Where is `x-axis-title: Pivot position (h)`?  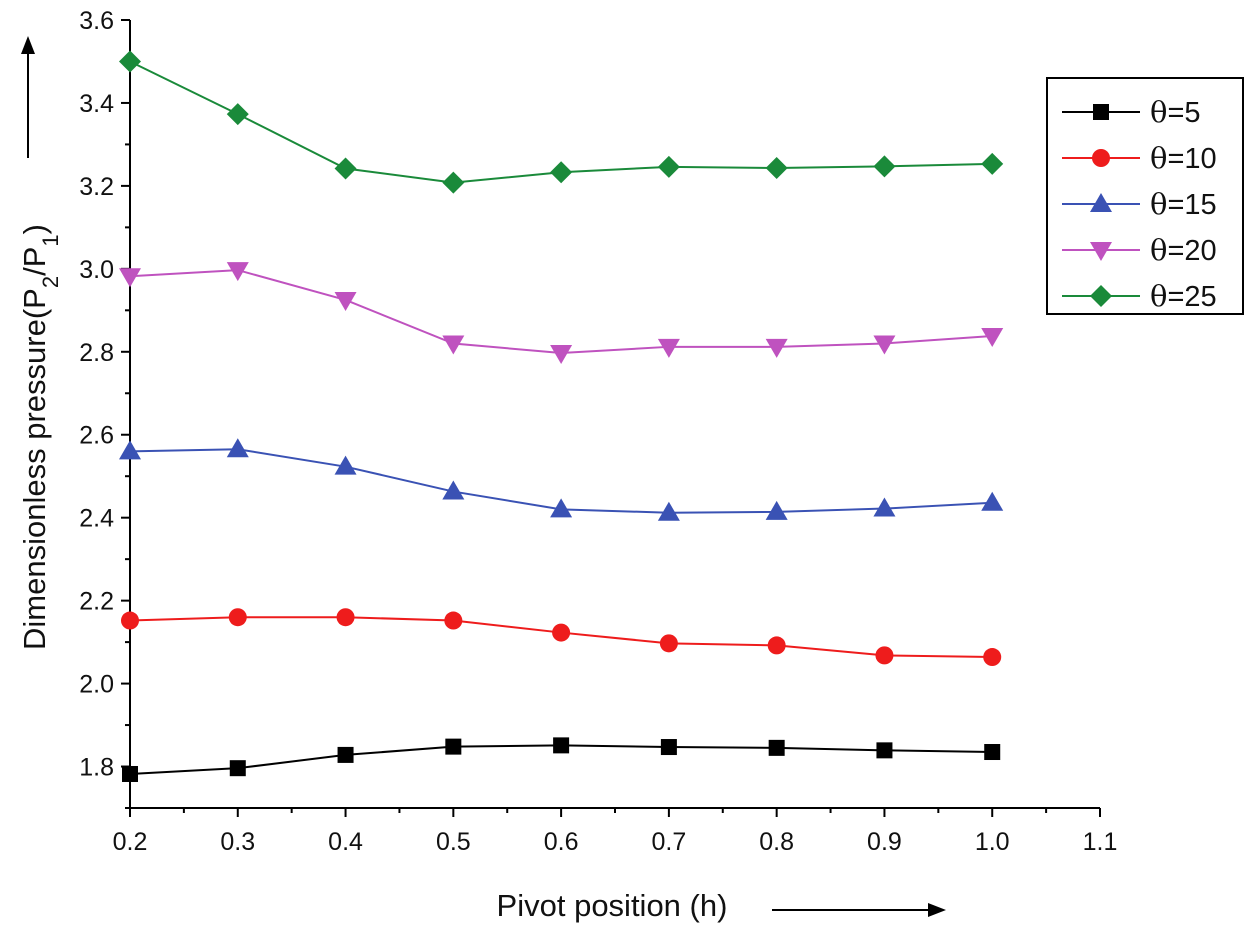
x-axis-title: Pivot position (h) is located at coordinates (612, 905).